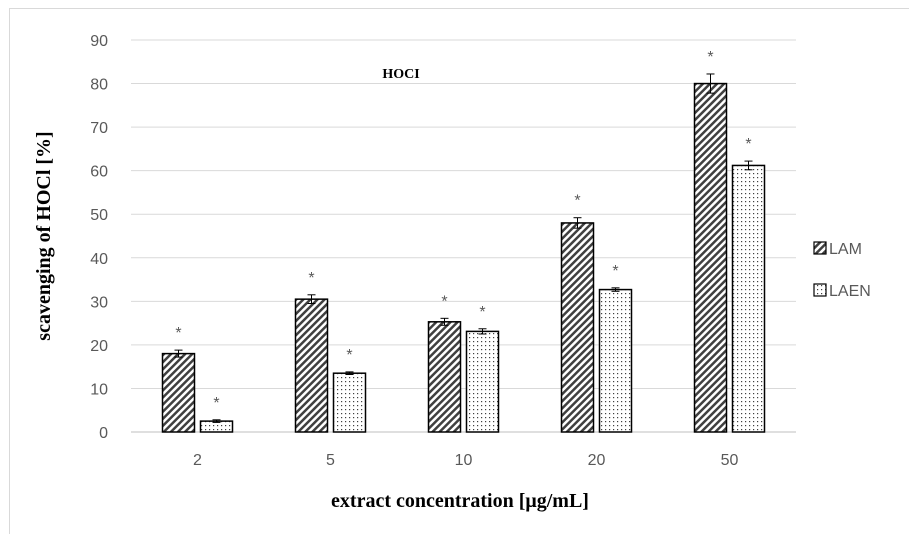 The height and width of the screenshot is (540, 913). What do you see at coordinates (44, 235) in the screenshot?
I see `y-axis-title: scavenging of HOCl [%]` at bounding box center [44, 235].